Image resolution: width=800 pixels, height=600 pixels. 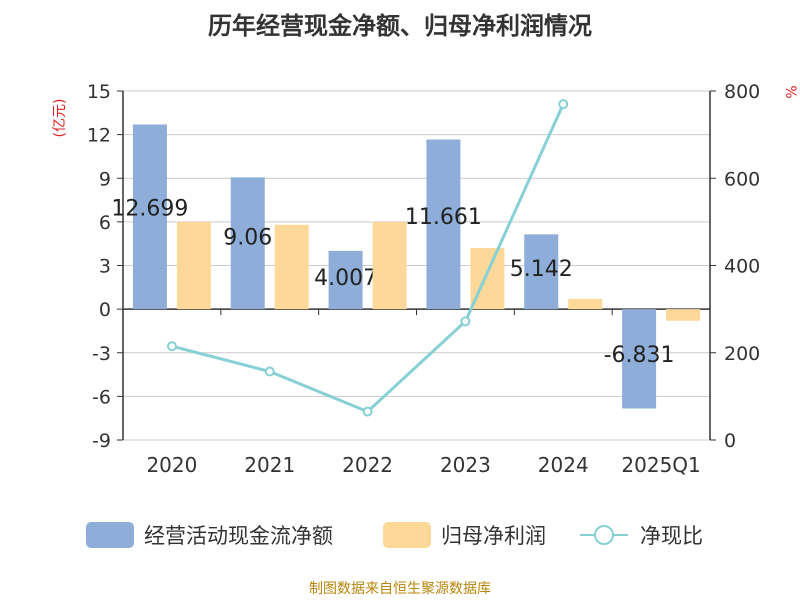 I want to click on legend-cashflow-swatch, so click(x=110, y=535).